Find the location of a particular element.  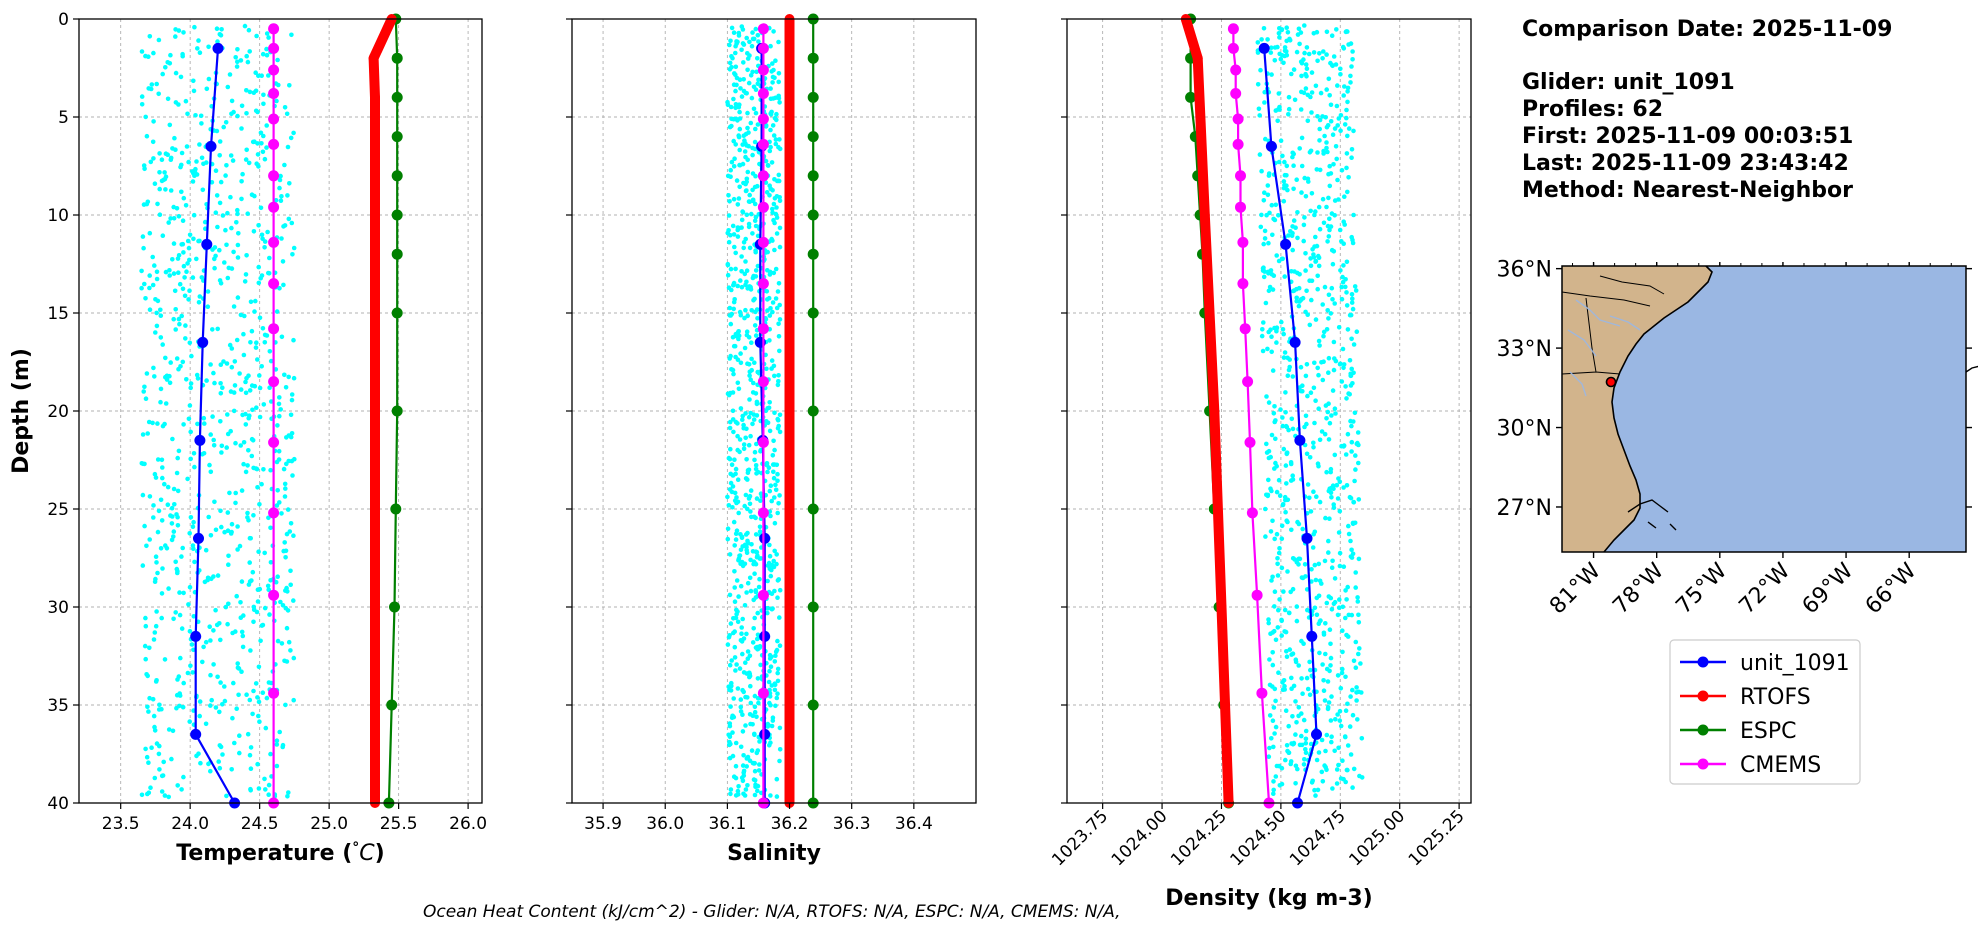

series-point-RTOFS is located at coordinates (375, 175).